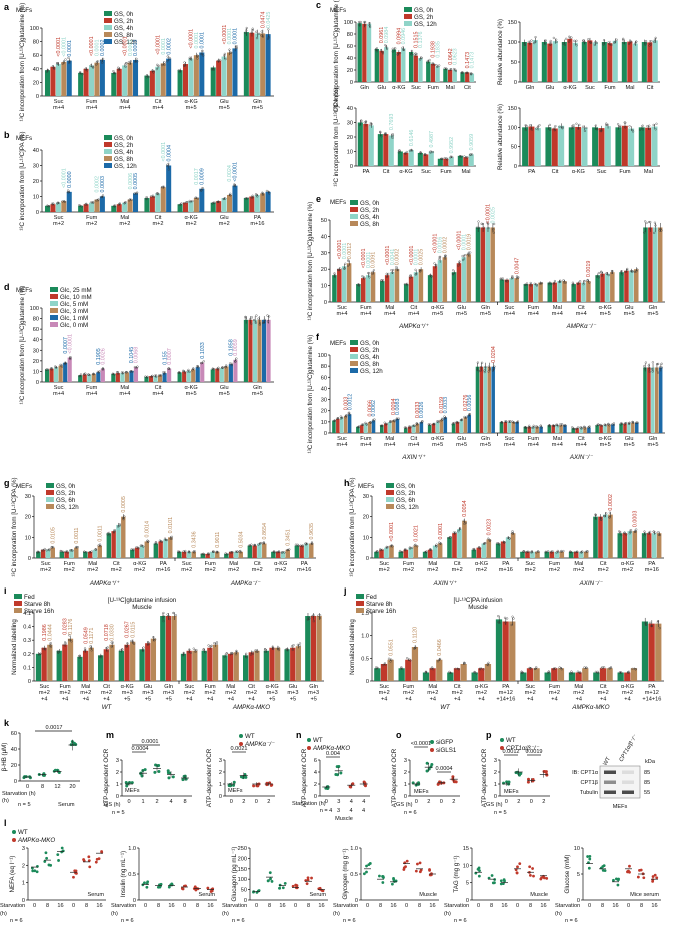 This screenshot has height=935, width=685. I want to click on context-label: MEFs, so click(421, 792).